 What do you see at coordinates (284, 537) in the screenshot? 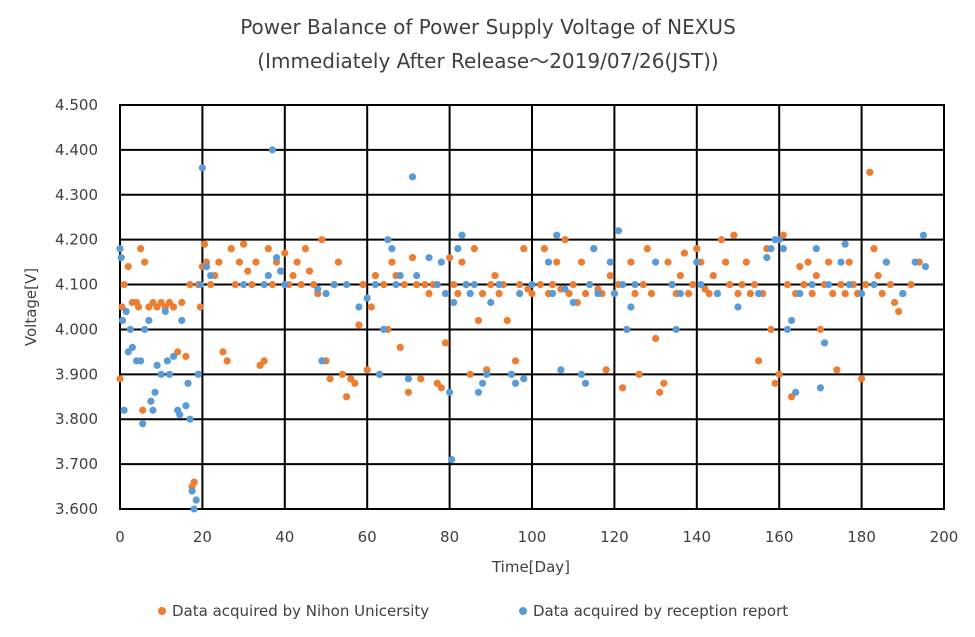
I see `x-tick-label: 40` at bounding box center [284, 537].